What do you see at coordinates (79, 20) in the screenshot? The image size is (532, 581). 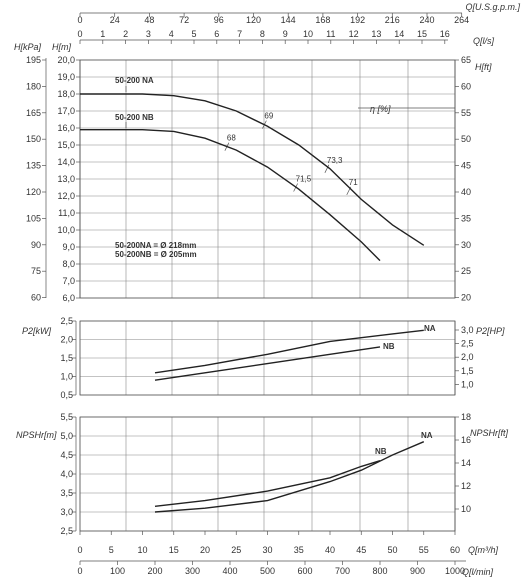 I see `top-gpm-tick-label: 0` at bounding box center [79, 20].